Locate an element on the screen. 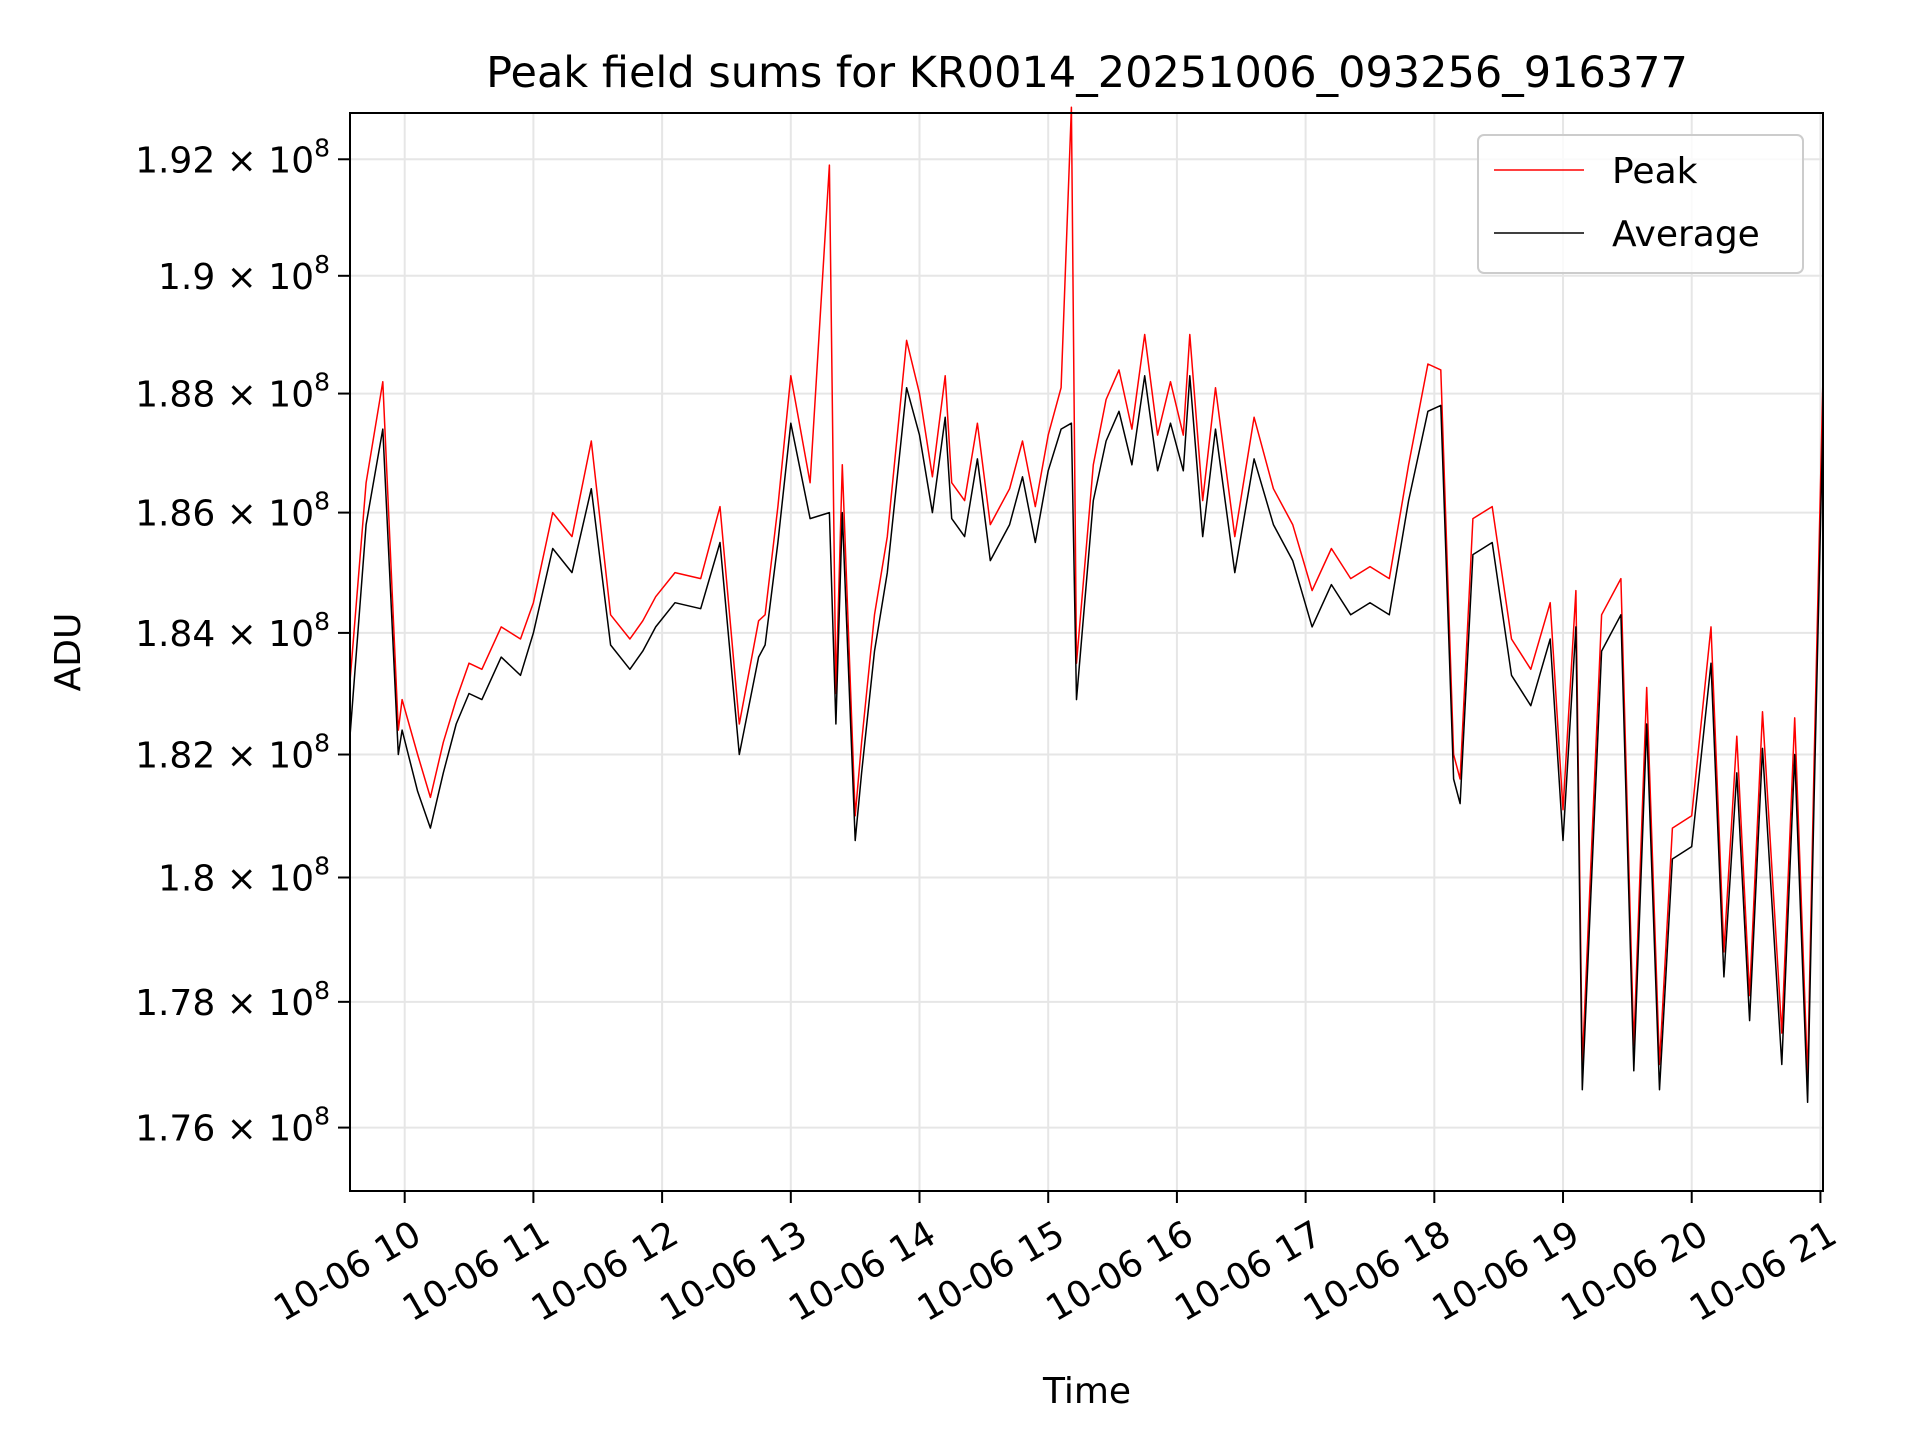  y-tick-label: 1.82 × 108 is located at coordinates (232, 753).